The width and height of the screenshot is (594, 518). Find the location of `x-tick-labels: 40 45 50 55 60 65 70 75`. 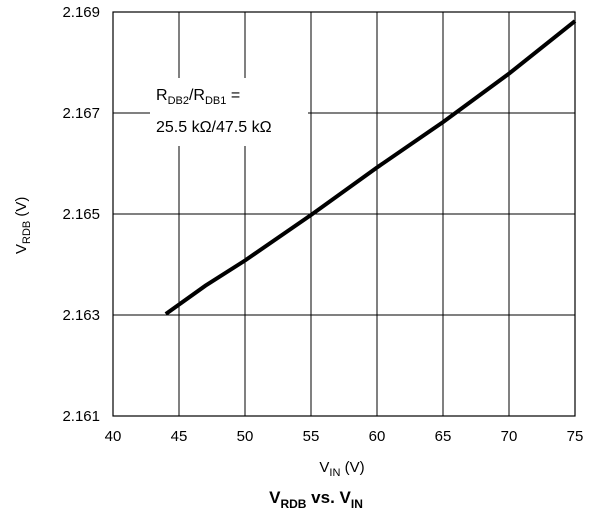

x-tick-labels: 40 45 50 55 60 65 70 75 is located at coordinates (344, 436).